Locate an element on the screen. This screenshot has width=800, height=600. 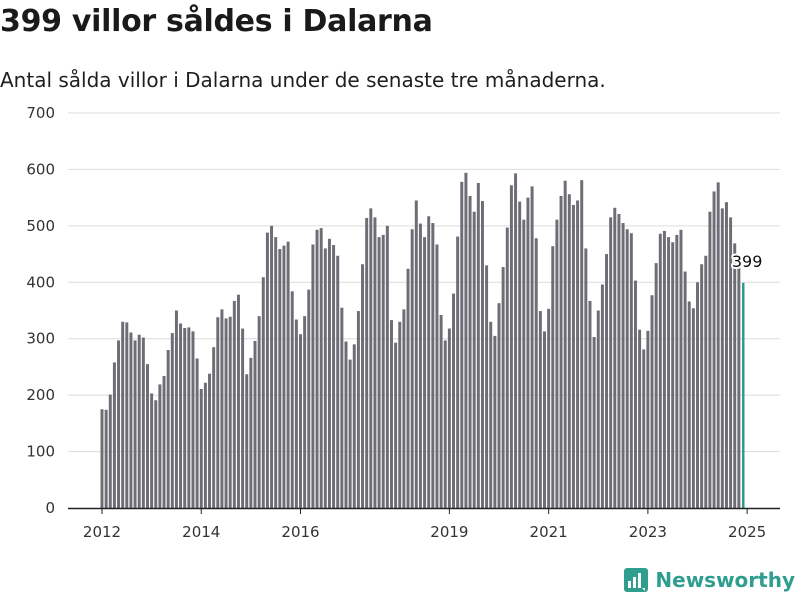
x-tick-label: 2023 is located at coordinates (648, 532).